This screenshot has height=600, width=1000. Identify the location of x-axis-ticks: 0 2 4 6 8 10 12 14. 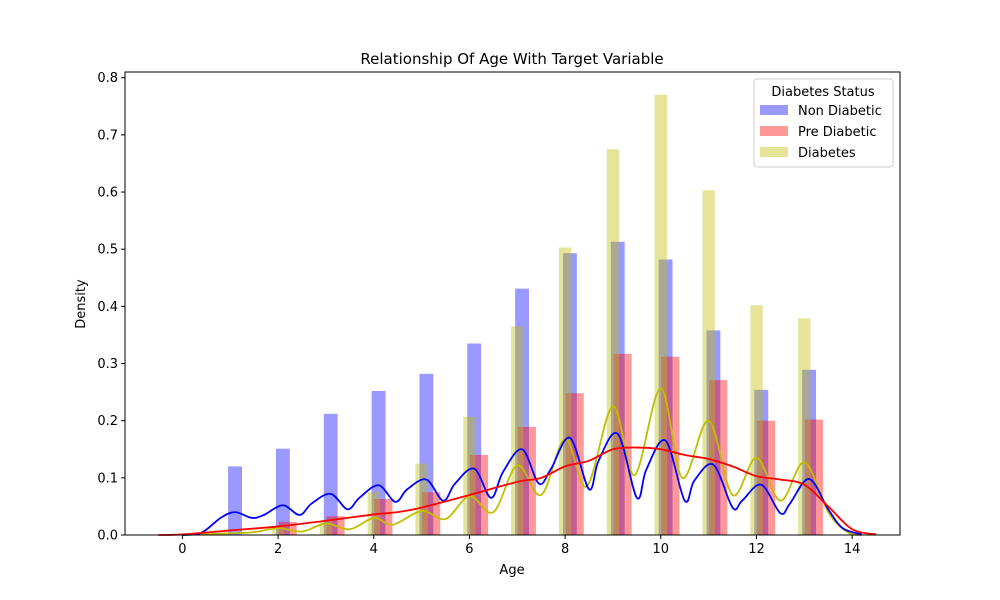
(519, 546).